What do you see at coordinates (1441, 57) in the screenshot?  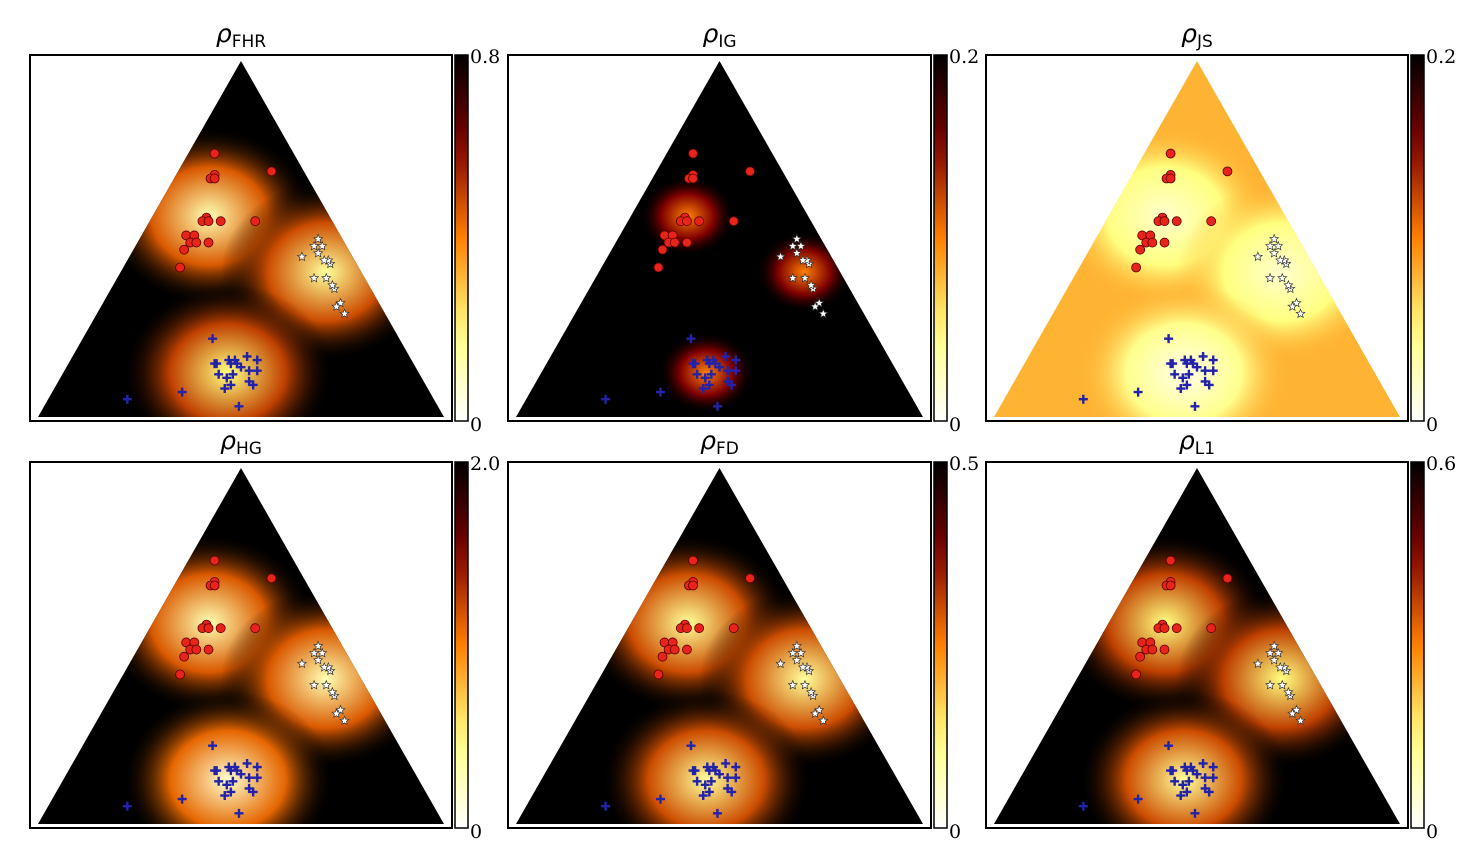 I see `colorbar-tick-max: 0.2` at bounding box center [1441, 57].